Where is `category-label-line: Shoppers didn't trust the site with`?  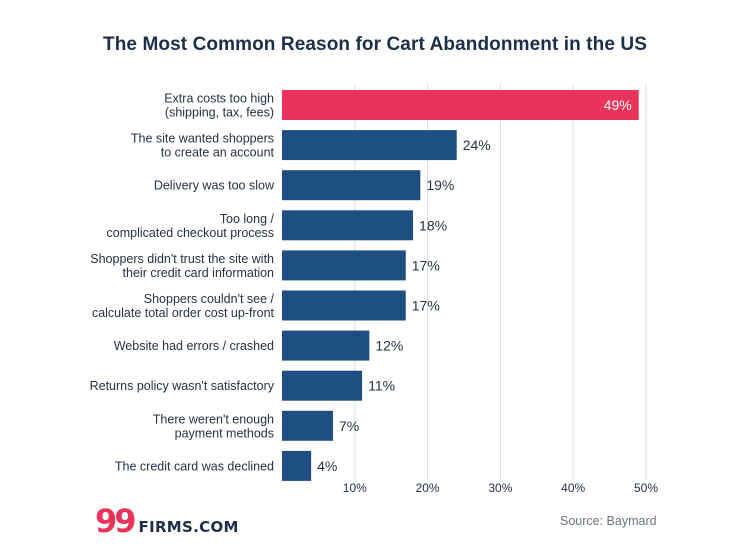
category-label-line: Shoppers didn't trust the site with is located at coordinates (182, 259).